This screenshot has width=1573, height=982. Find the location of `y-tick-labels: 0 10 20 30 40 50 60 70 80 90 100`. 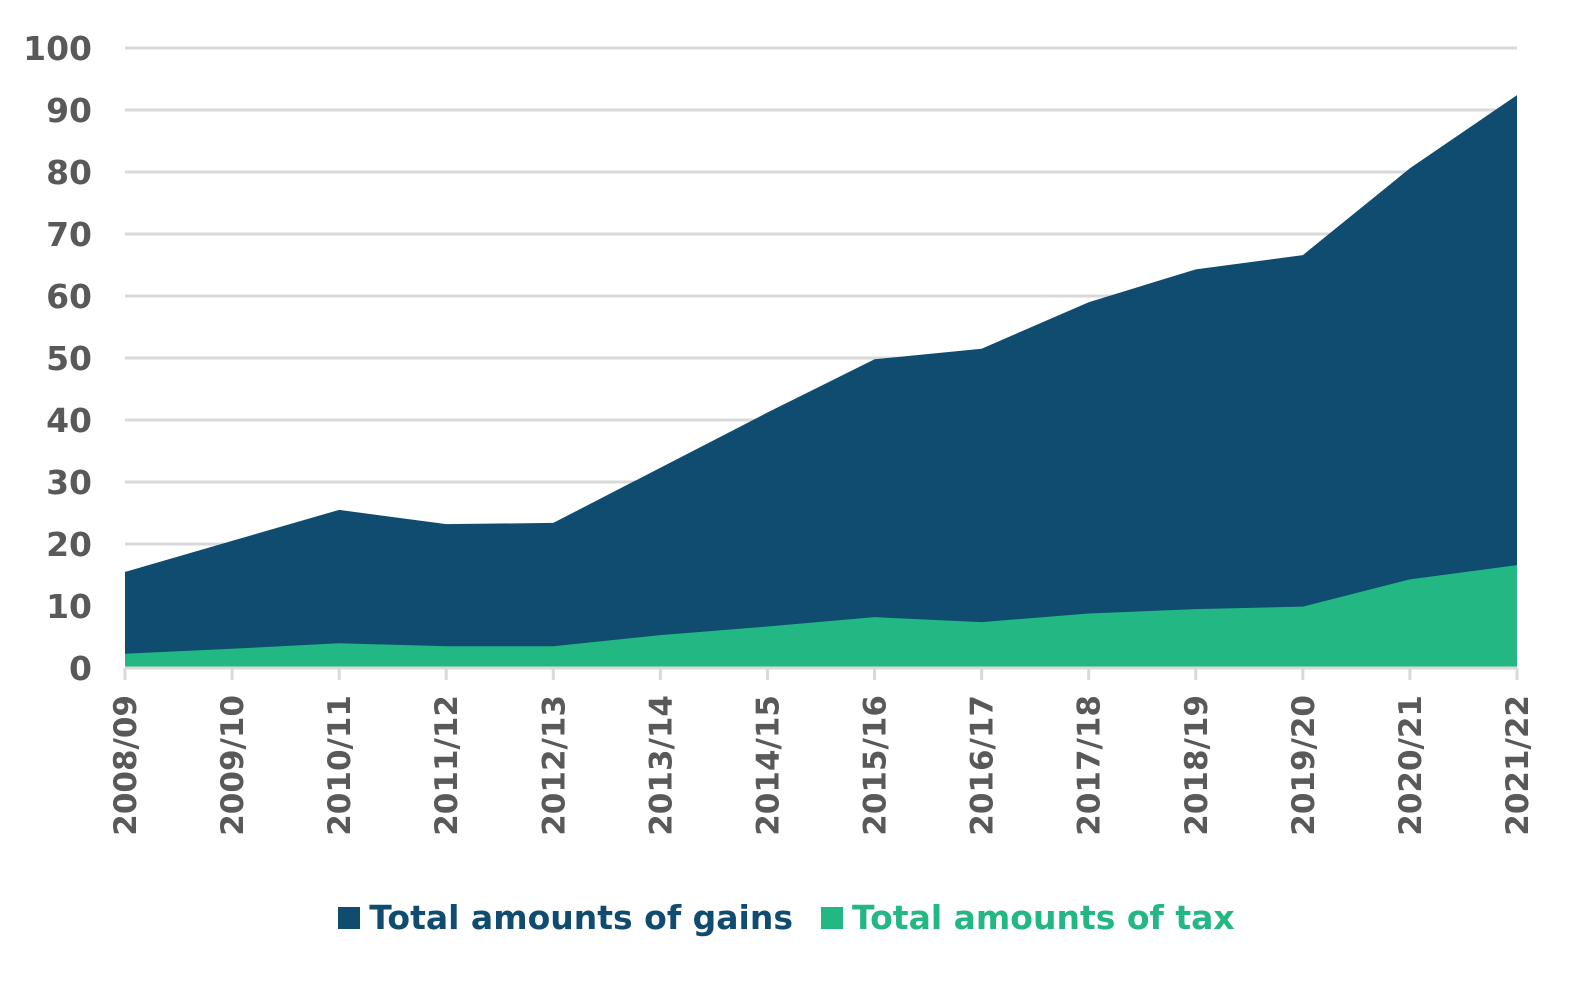

y-tick-labels: 0 10 20 30 40 50 60 70 80 90 100 is located at coordinates (57, 358).